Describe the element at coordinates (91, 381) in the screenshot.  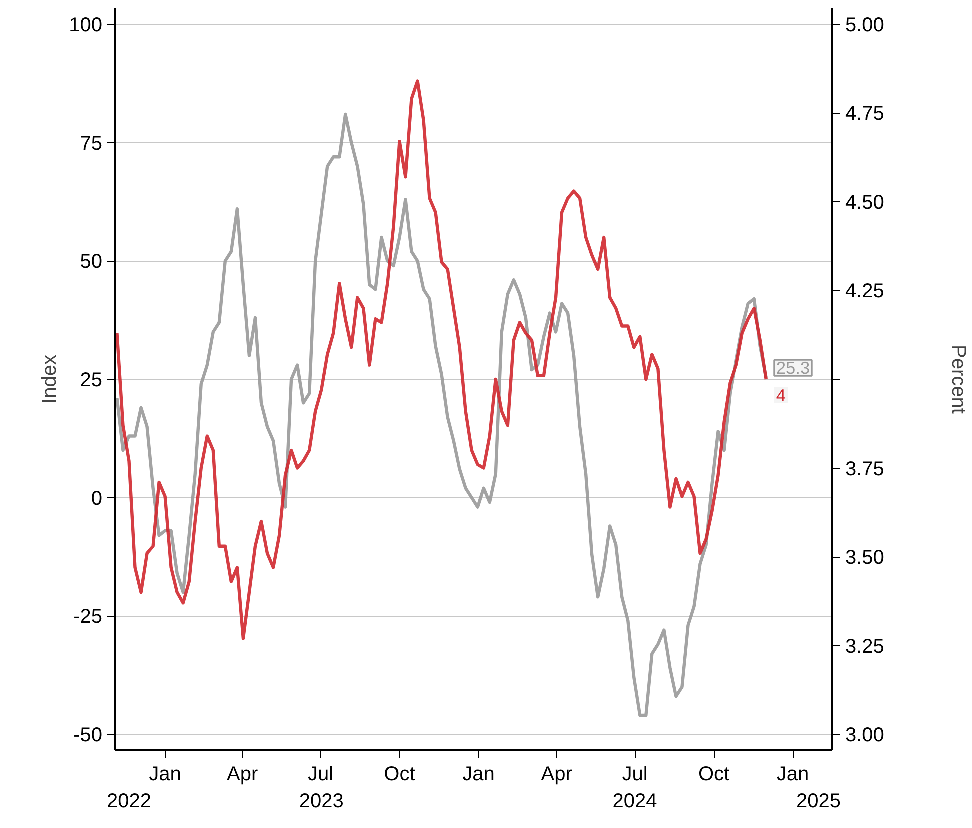
I see `y-tick-label: 25` at that location.